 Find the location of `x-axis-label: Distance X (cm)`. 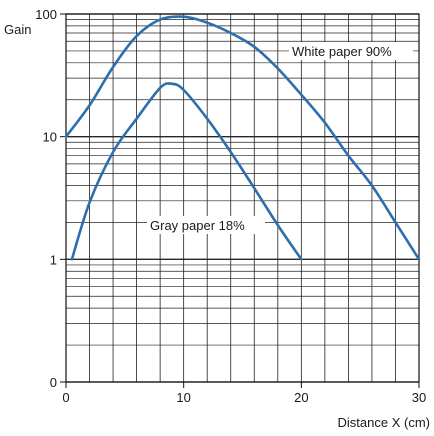

x-axis-label: Distance X (cm) is located at coordinates (384, 422).